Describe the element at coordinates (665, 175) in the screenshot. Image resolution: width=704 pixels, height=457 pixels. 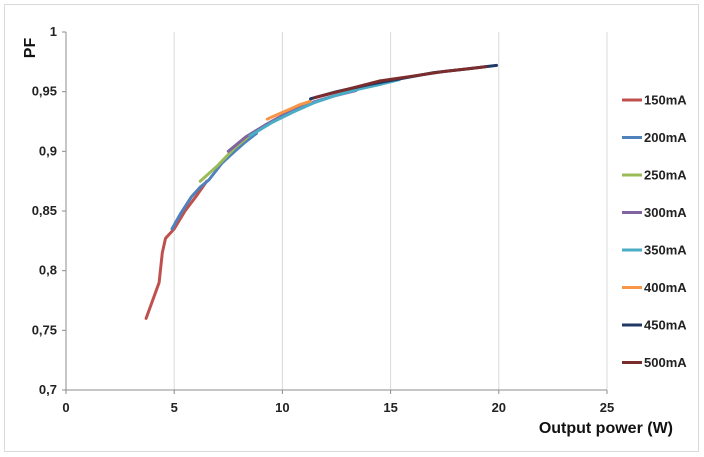
I see `legend-label-250mA: 250mA` at that location.